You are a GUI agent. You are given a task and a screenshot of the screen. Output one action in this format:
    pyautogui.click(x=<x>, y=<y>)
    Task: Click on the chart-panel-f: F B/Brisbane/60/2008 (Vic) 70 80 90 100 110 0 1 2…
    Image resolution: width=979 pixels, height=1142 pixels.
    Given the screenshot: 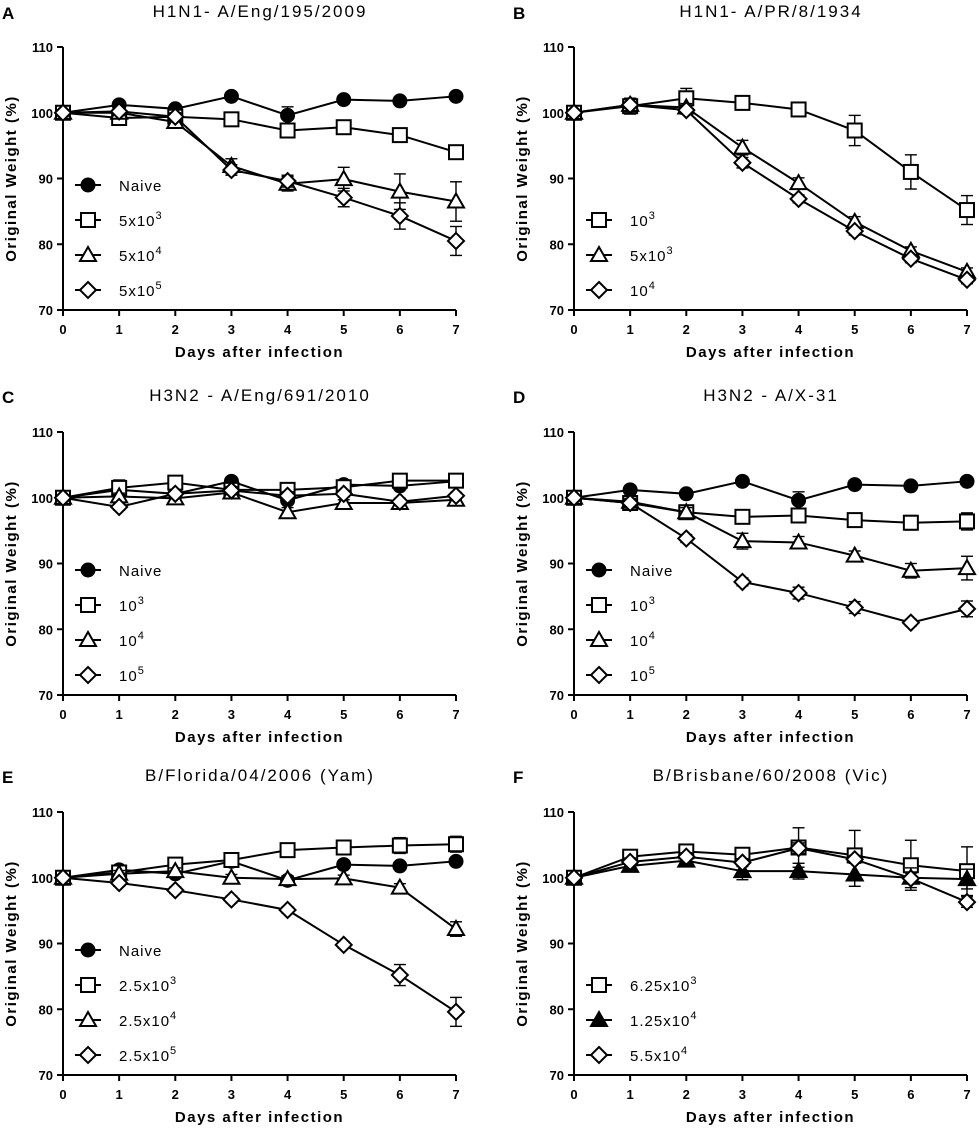 What is the action you would take?
    pyautogui.click(x=745, y=946)
    